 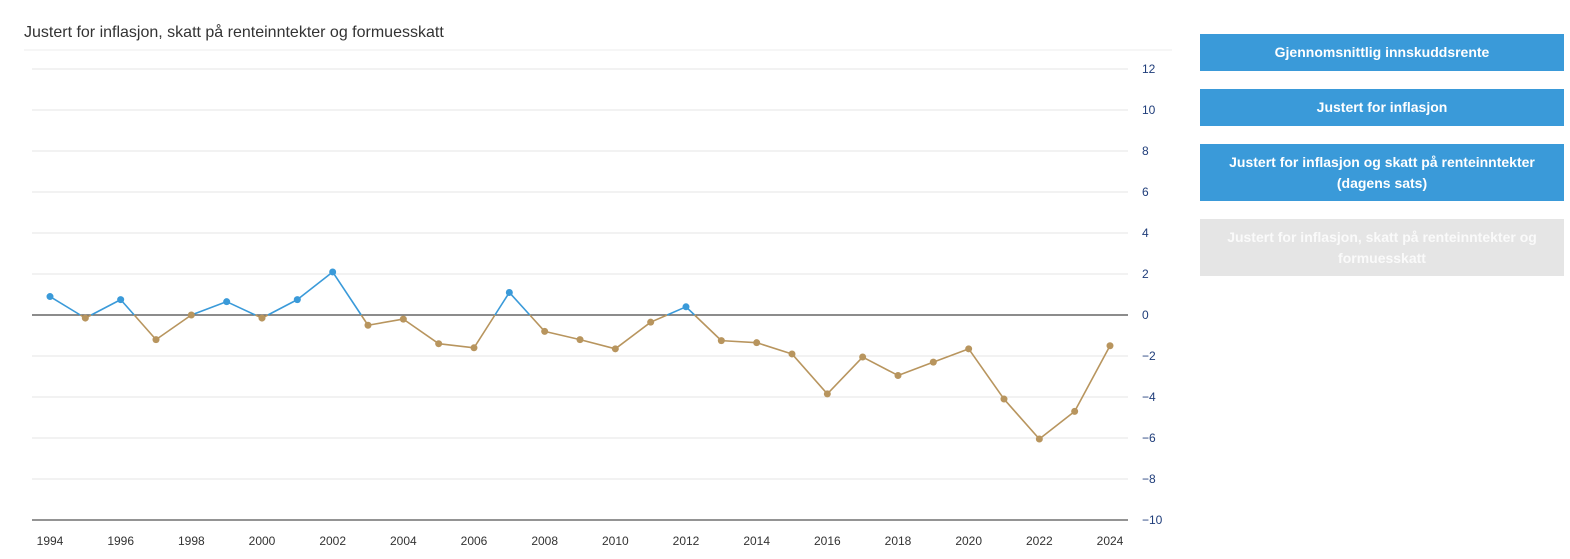 I want to click on y-tick-label: 12, so click(x=1149, y=69).